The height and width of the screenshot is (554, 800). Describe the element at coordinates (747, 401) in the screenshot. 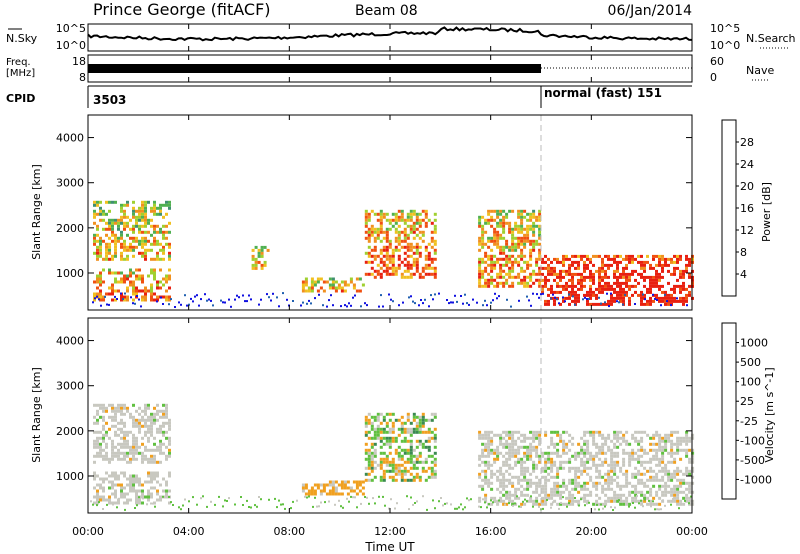

I see `colorbar-tick-label: 25` at that location.